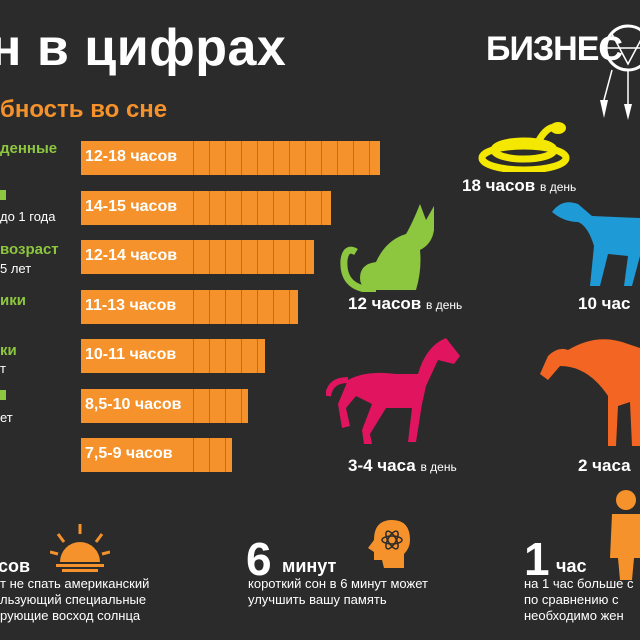 Image resolution: width=640 pixels, height=640 pixels. I want to click on fact-1-word: сов, so click(15, 566).